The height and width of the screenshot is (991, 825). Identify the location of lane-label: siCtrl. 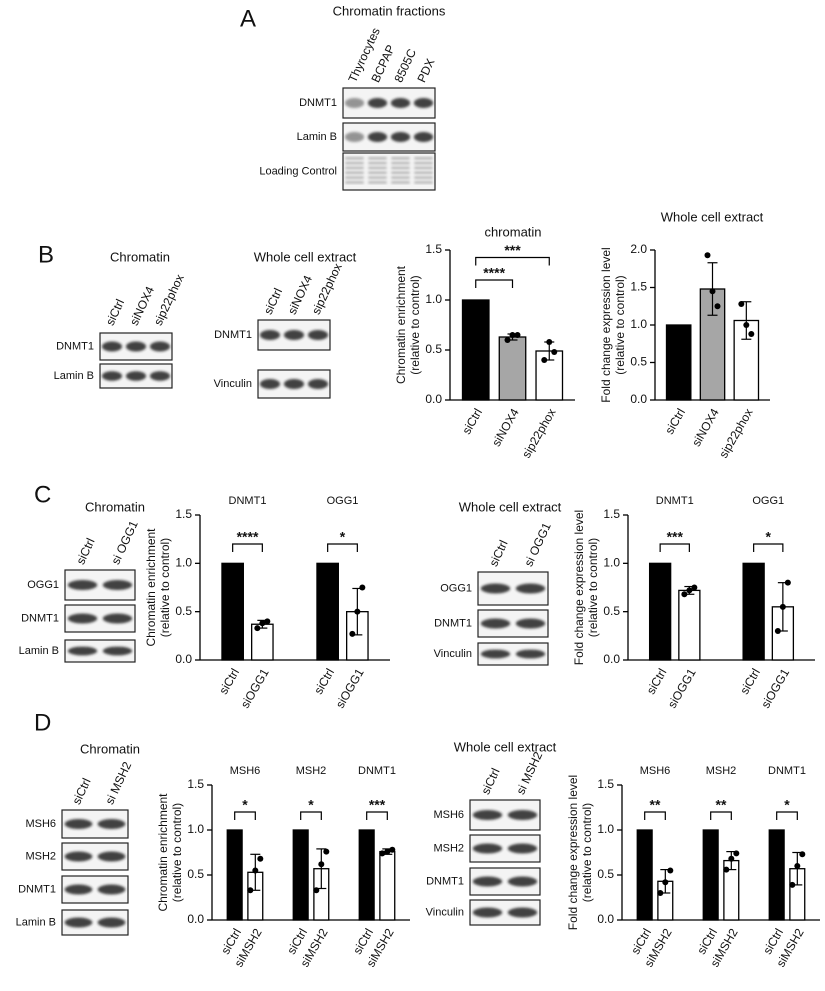
(85, 551).